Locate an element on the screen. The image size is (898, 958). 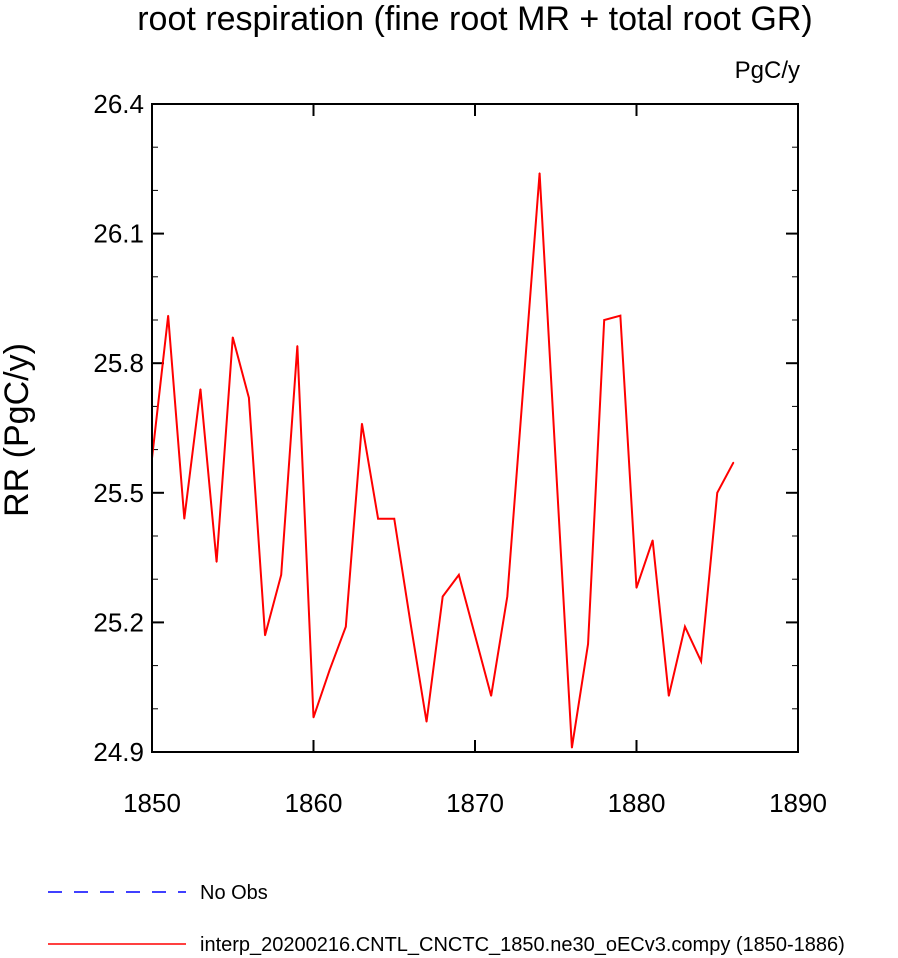
x-tick-label: 1850 is located at coordinates (152, 803).